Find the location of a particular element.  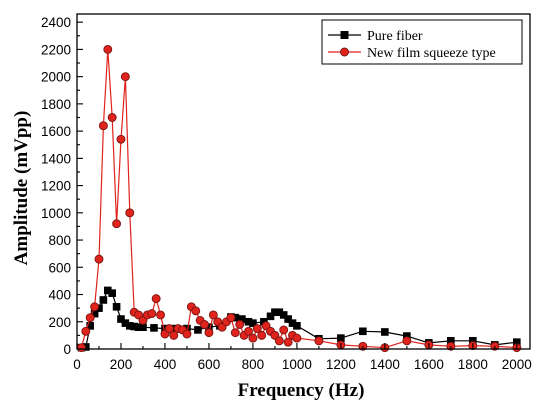

legend: Pure fiber New film squeeze type is located at coordinates (422, 42).